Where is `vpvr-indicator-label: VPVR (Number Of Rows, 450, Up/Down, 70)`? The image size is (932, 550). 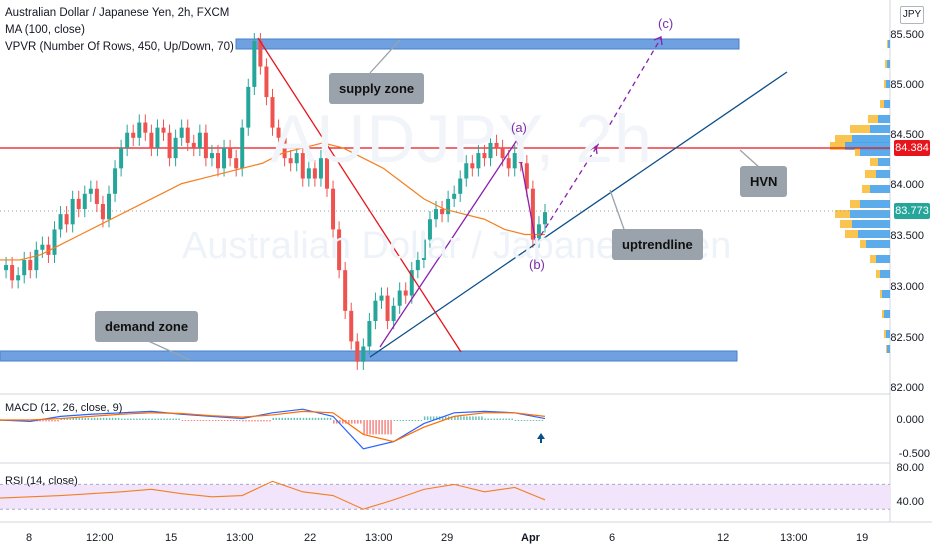 vpvr-indicator-label: VPVR (Number Of Rows, 450, Up/Down, 70) is located at coordinates (119, 47).